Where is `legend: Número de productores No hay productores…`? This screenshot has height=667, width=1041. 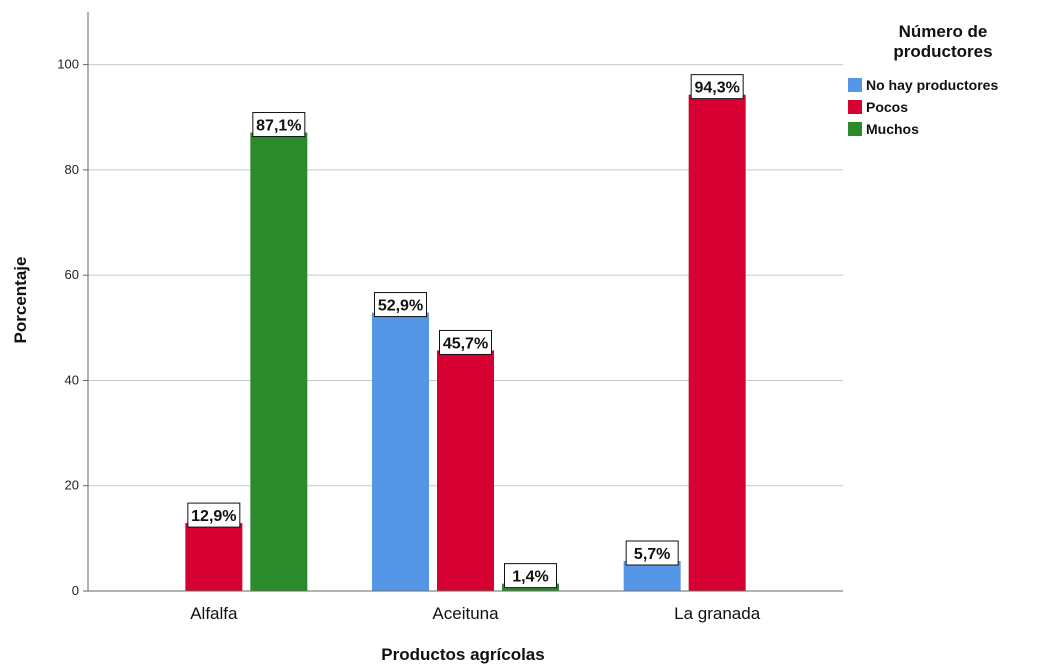 legend: Número de productores No hay productores… is located at coordinates (923, 79).